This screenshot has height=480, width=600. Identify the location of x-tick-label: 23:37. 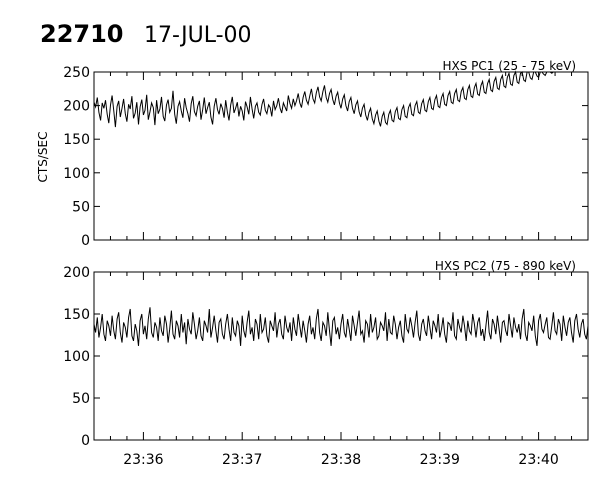
(242, 460).